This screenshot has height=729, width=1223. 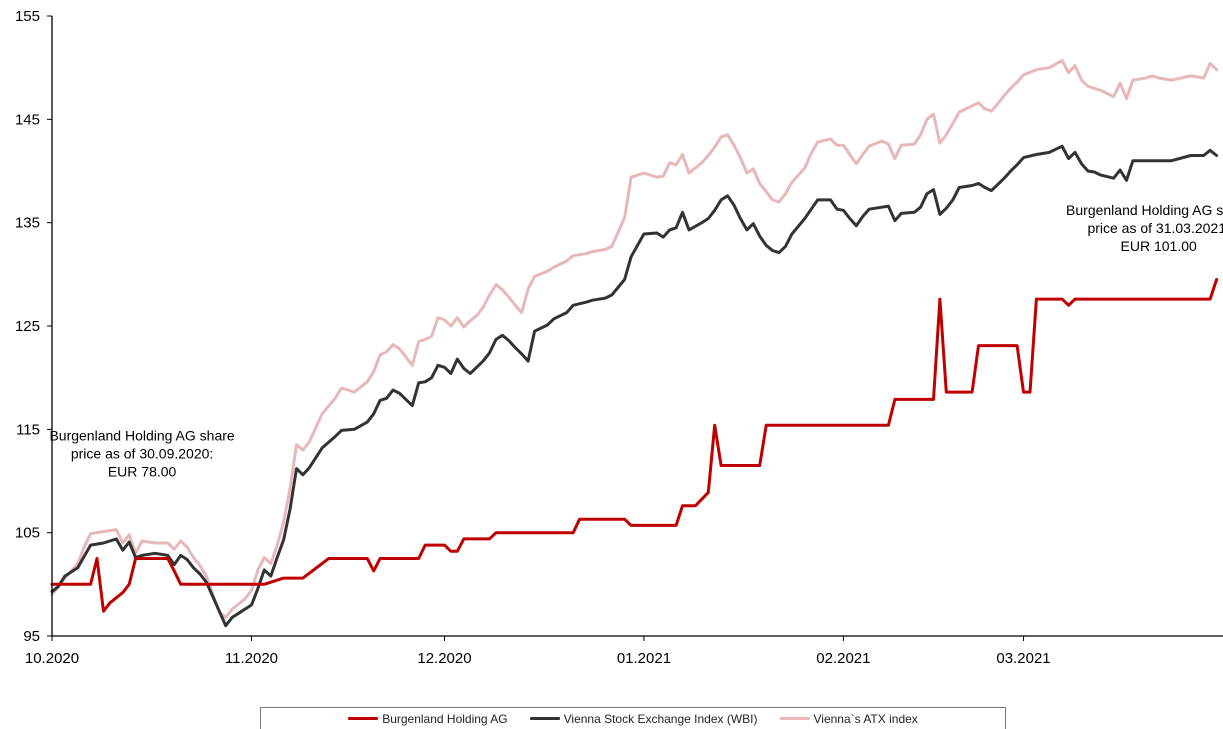 I want to click on legend-item-wbi: Vienna Stock Exchange Index (WBI), so click(x=643, y=718).